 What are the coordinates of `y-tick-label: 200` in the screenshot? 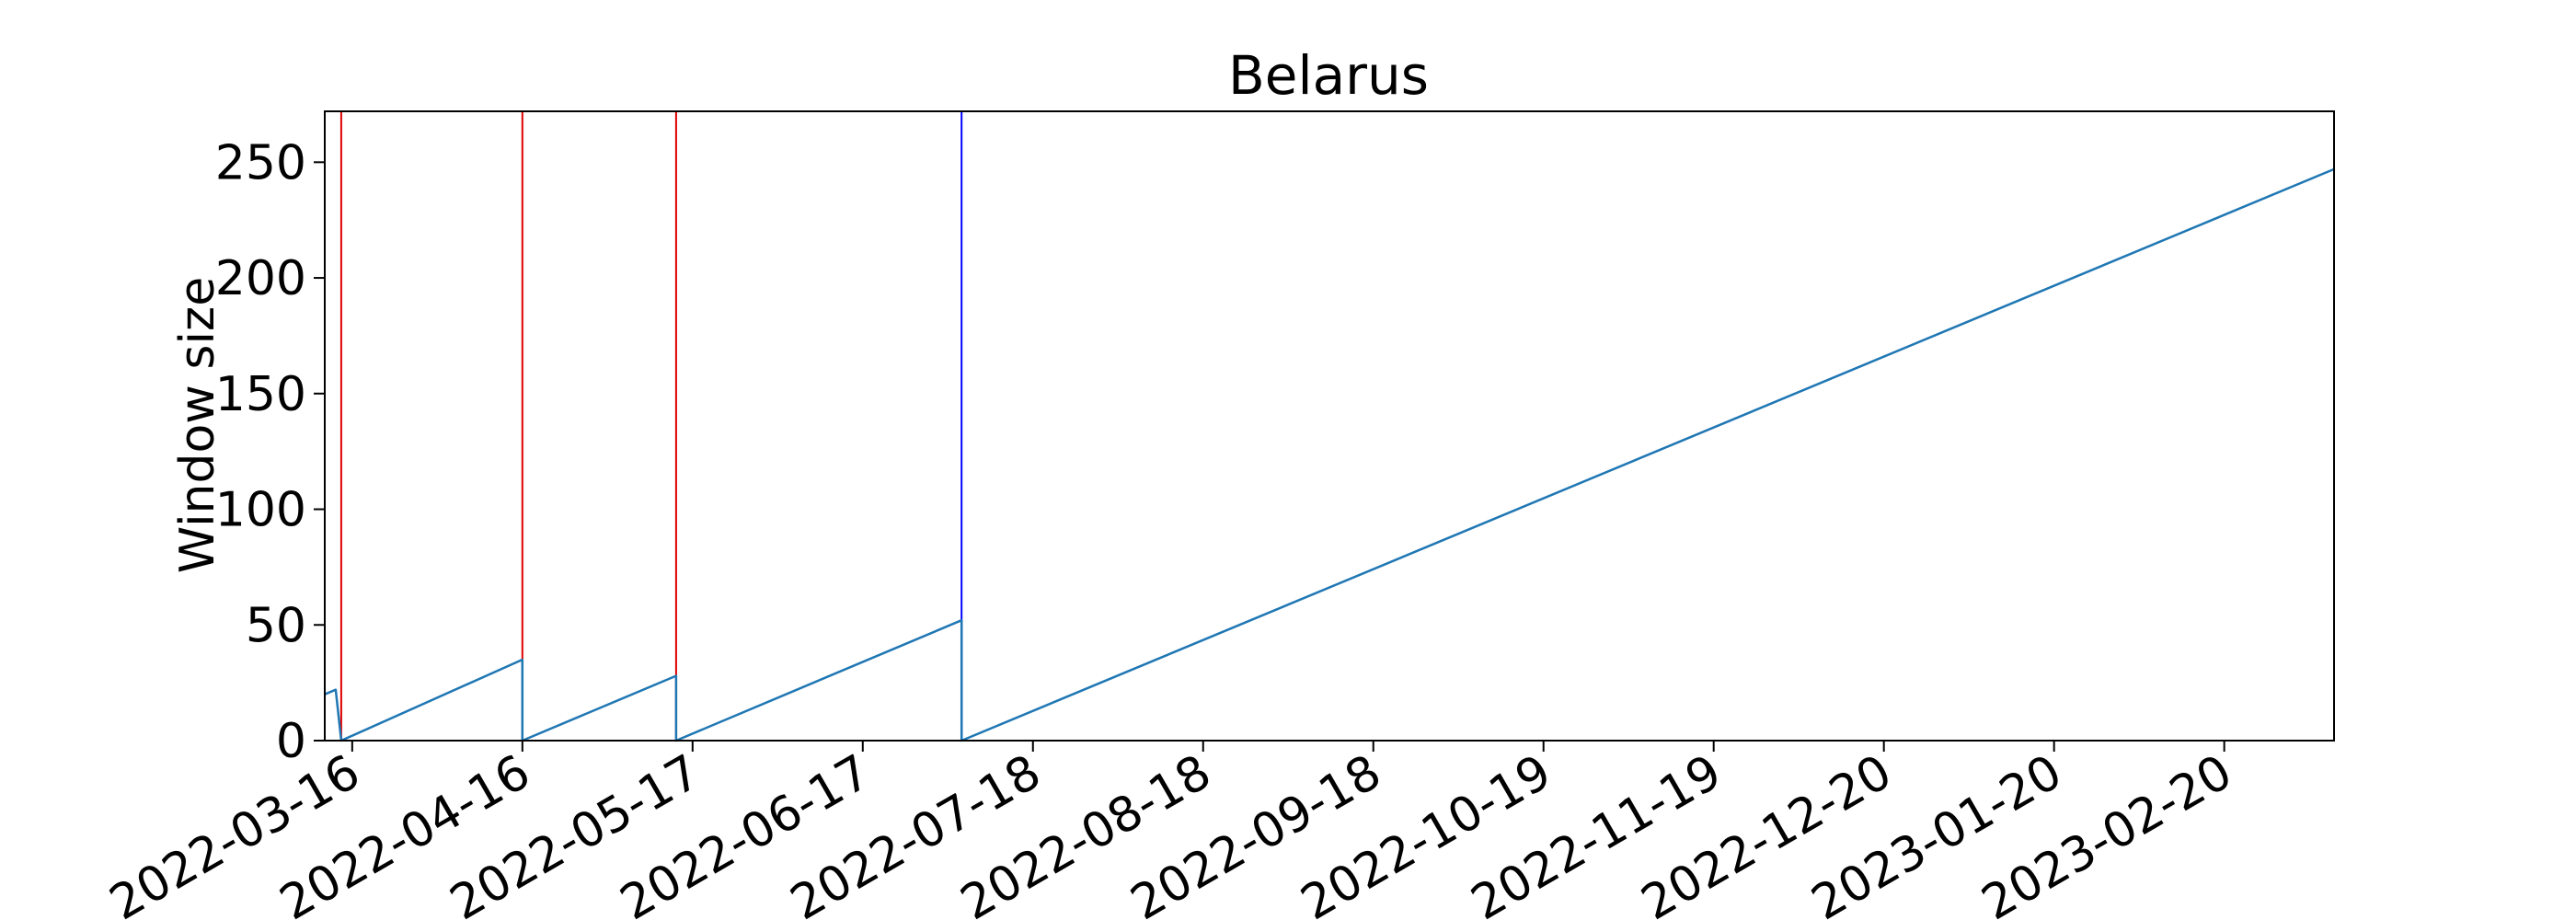 It's located at (260, 278).